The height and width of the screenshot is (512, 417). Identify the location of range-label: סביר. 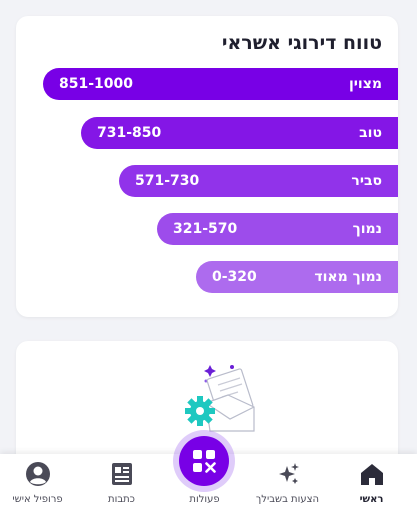
(366, 181).